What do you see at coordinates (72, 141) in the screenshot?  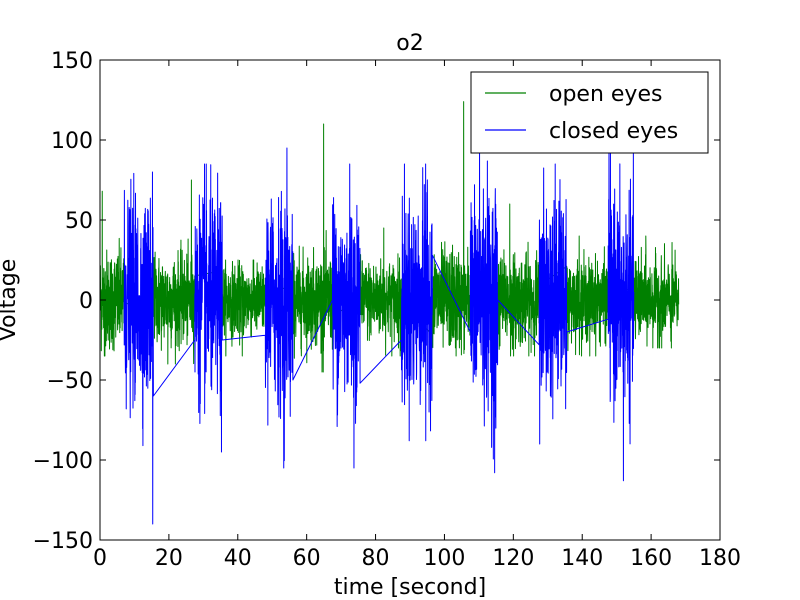 I see `y-tick-label: 100` at bounding box center [72, 141].